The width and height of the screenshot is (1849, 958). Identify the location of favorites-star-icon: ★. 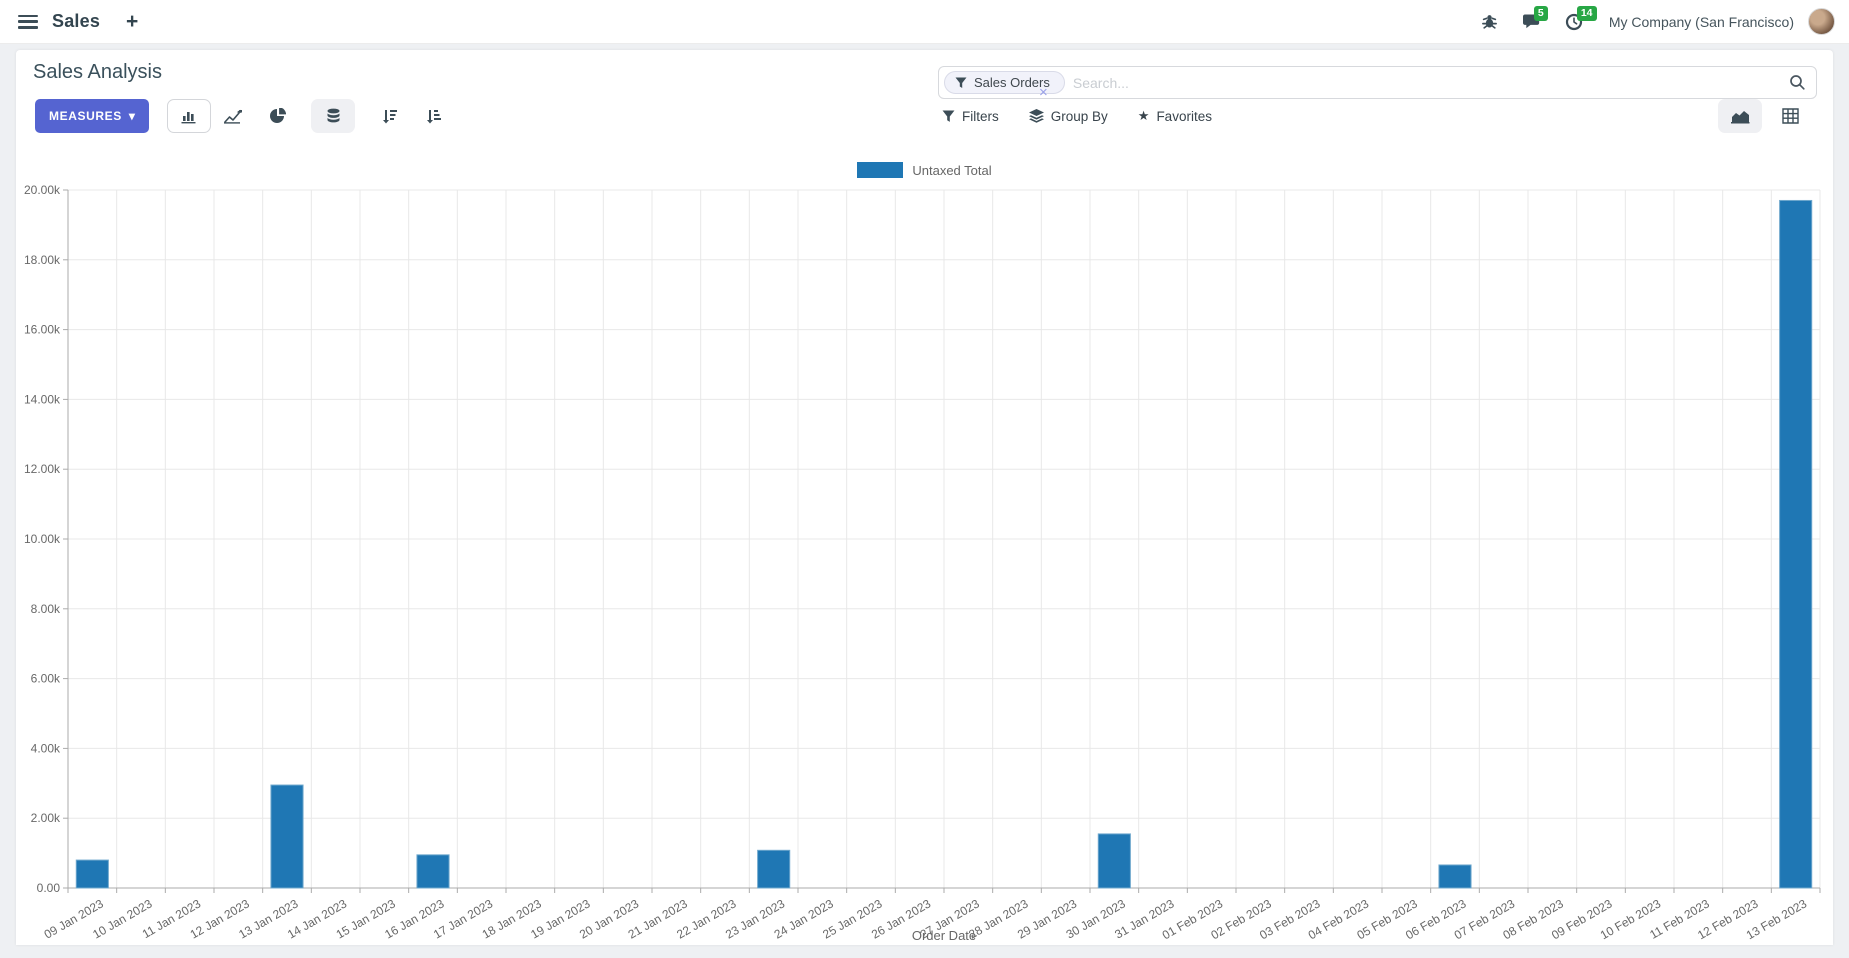
(1143, 115).